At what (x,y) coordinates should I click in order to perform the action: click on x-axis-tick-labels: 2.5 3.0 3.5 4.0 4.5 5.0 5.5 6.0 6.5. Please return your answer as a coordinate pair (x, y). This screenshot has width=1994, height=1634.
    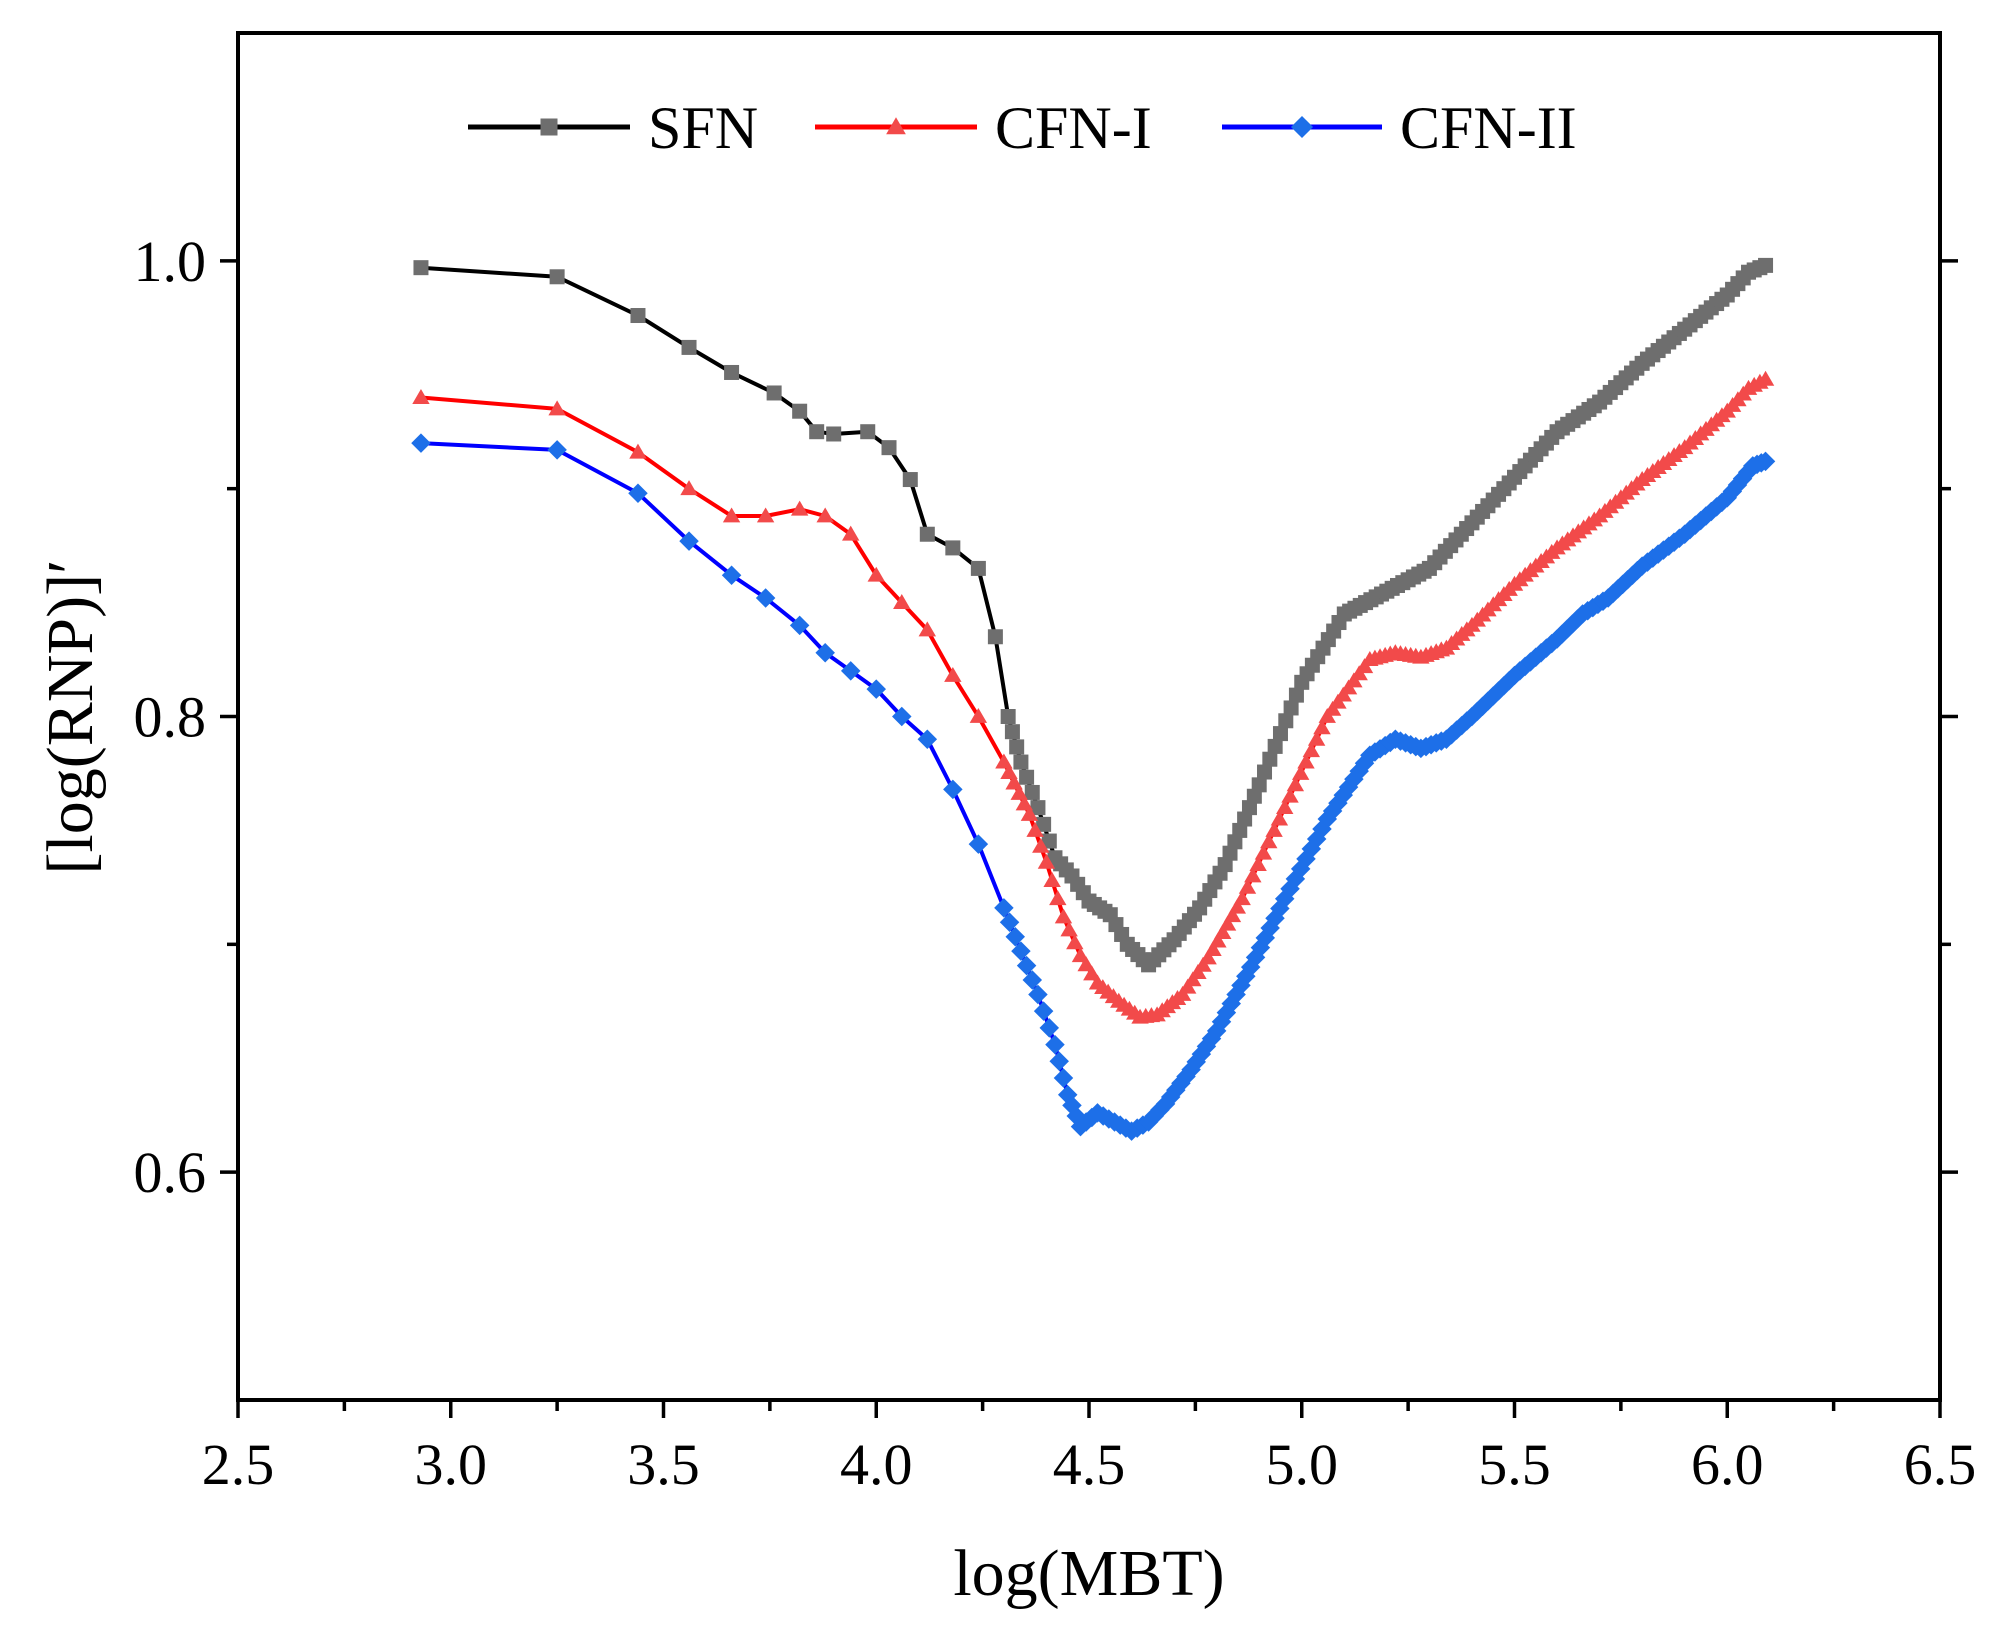
    Looking at the image, I should click on (1089, 1464).